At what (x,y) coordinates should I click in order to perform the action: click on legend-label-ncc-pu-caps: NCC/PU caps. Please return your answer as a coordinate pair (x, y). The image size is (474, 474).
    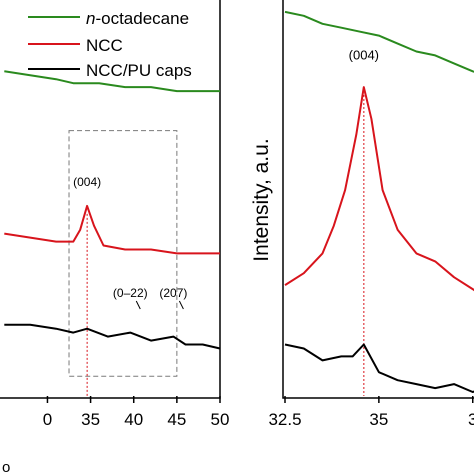
    Looking at the image, I should click on (139, 70).